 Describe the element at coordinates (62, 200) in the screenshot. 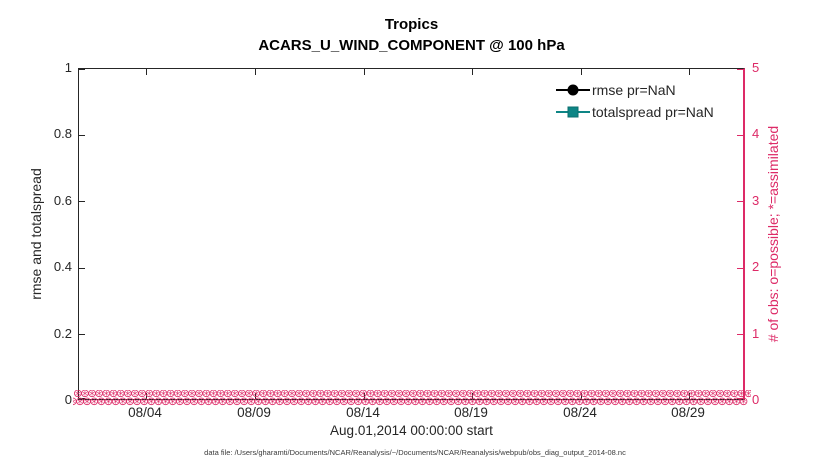

I see `left-tick-label: 0.6` at that location.